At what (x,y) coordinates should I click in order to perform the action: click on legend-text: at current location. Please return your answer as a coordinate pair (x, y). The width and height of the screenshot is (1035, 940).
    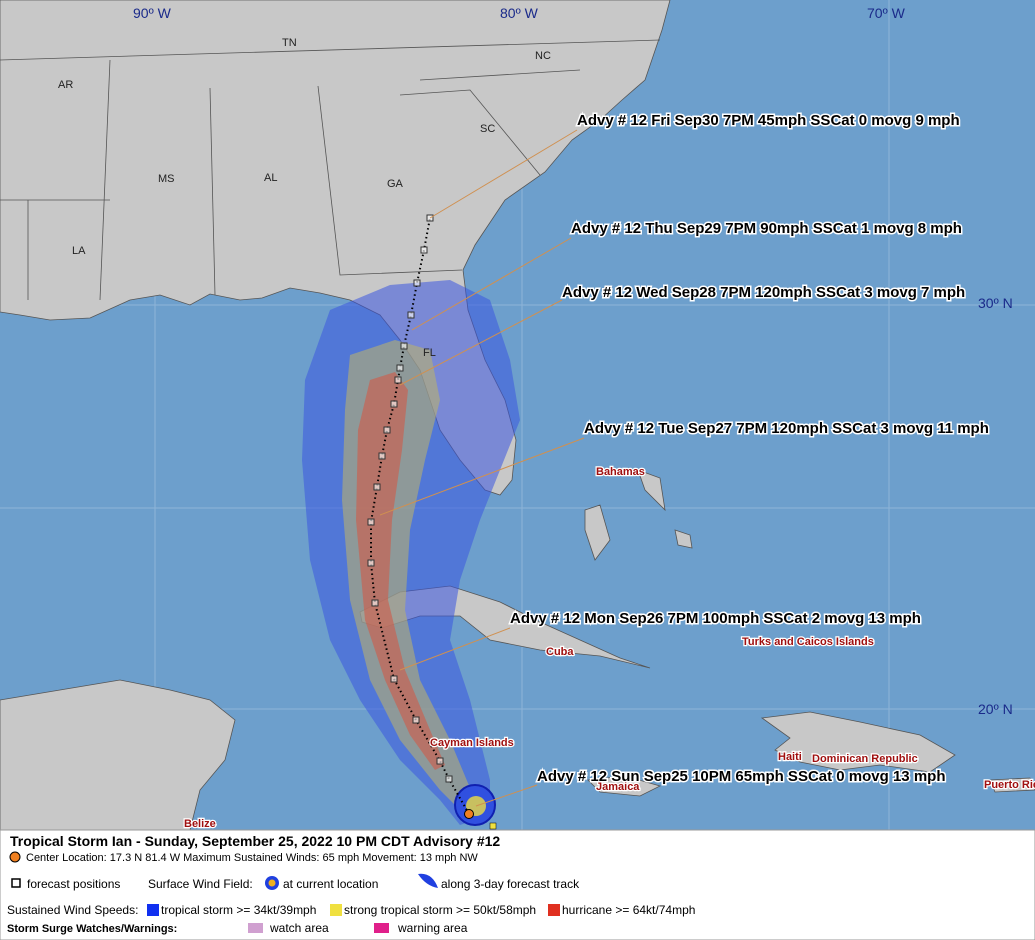
    Looking at the image, I should click on (330, 884).